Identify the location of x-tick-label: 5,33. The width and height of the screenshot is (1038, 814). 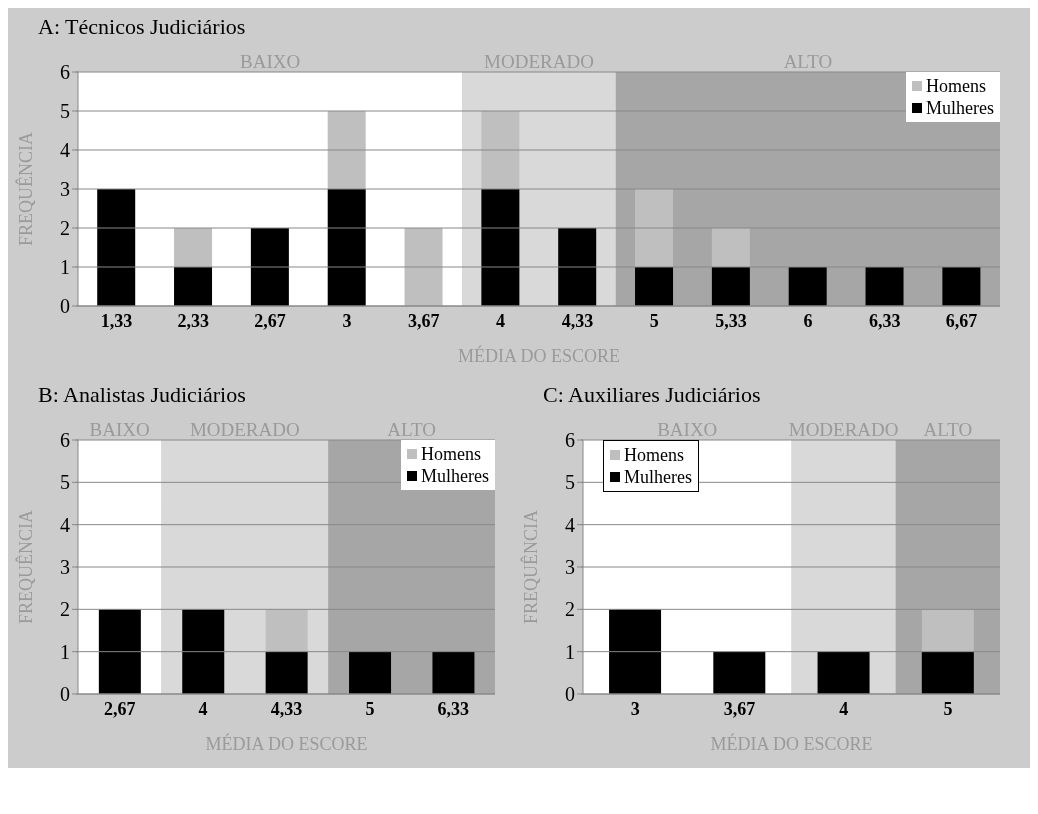
(731, 320).